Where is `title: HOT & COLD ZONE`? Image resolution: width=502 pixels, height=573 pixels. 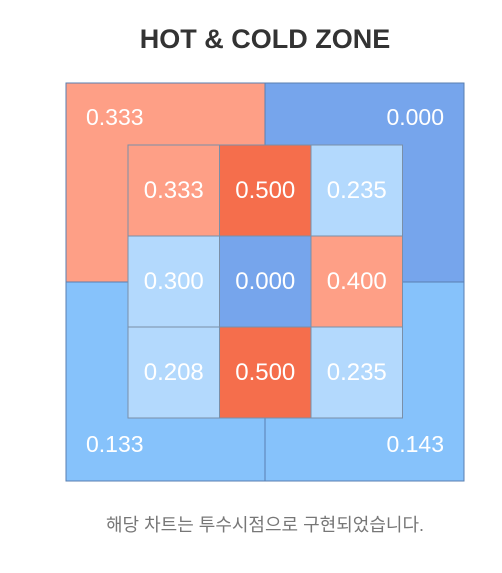
title: HOT & COLD ZONE is located at coordinates (265, 39).